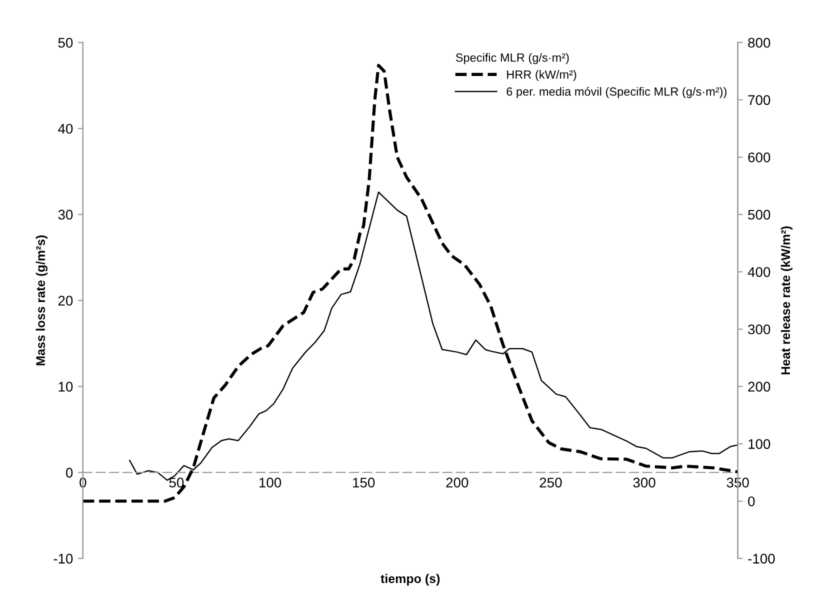  I want to click on y2-tick-label: 700, so click(759, 100).